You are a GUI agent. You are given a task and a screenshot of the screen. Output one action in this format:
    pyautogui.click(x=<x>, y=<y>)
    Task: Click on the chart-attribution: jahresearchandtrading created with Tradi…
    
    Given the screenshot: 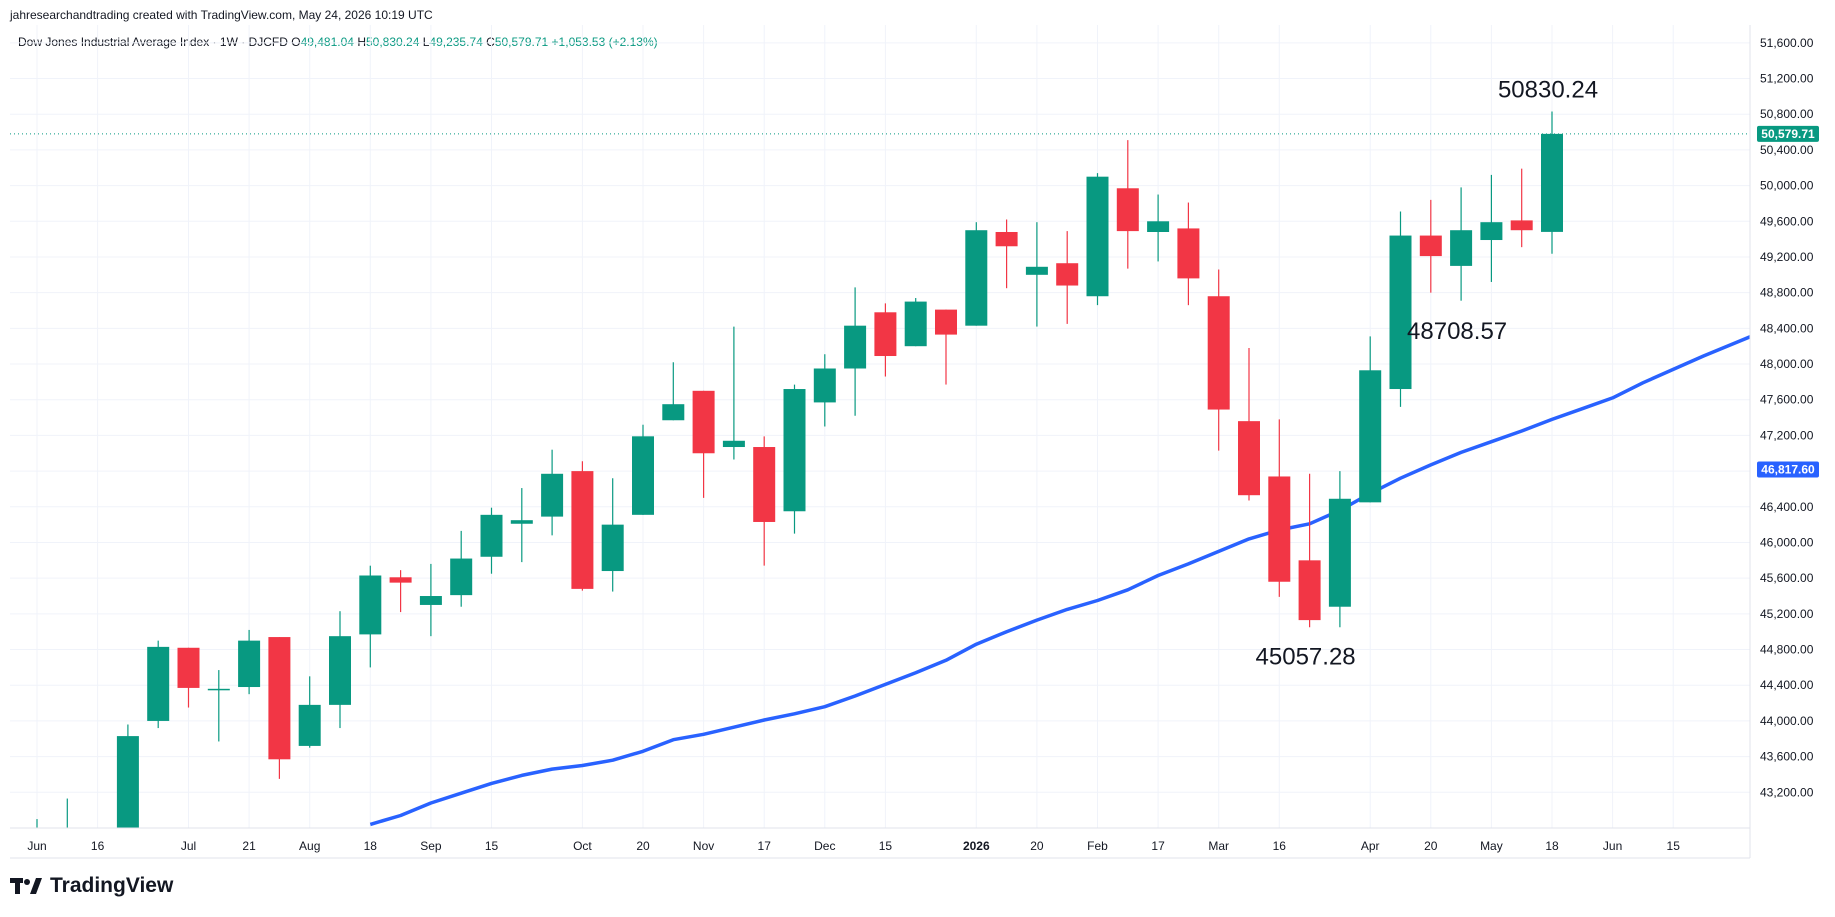 What is the action you would take?
    pyautogui.click(x=221, y=15)
    